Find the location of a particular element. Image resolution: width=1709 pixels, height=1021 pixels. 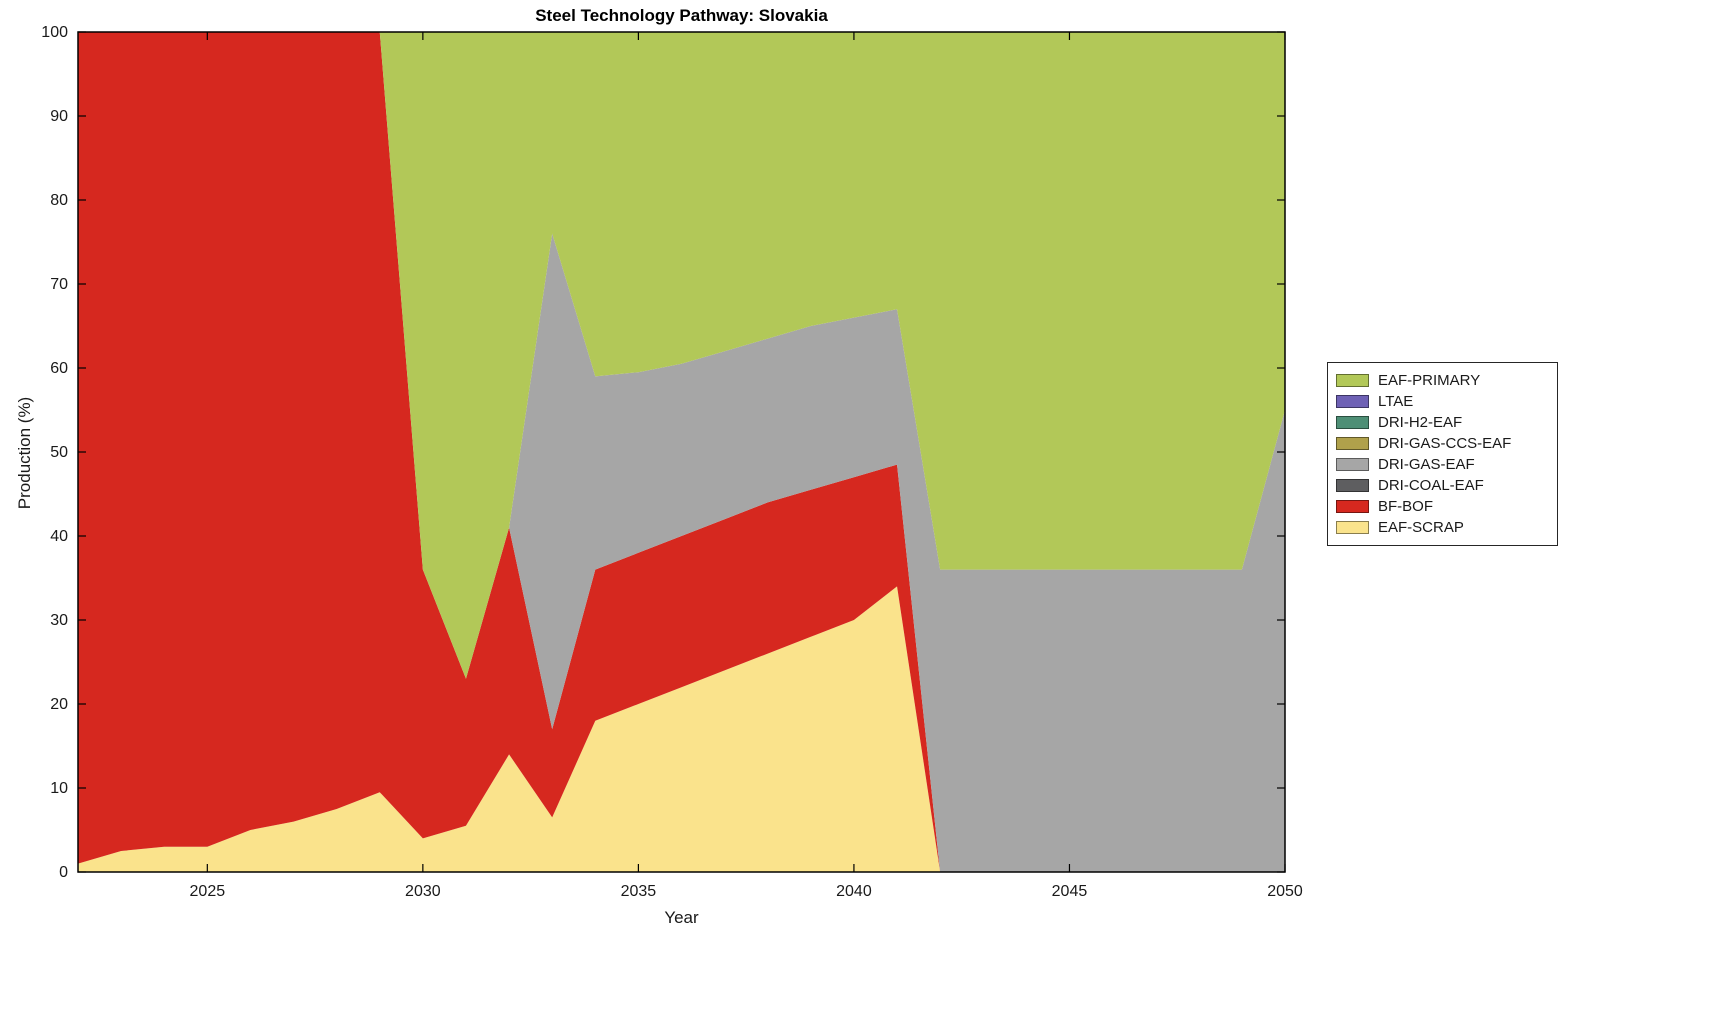

legend-item-bf-bof: BF-BOF is located at coordinates (1442, 506).